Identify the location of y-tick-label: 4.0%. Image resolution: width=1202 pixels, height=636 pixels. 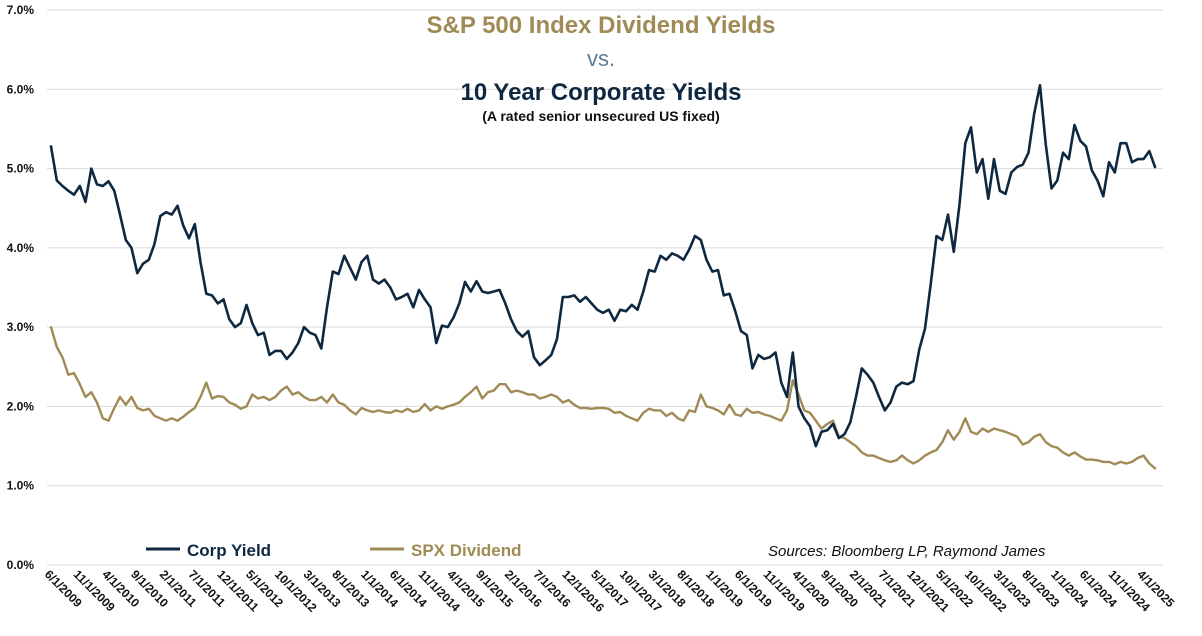
(21, 248).